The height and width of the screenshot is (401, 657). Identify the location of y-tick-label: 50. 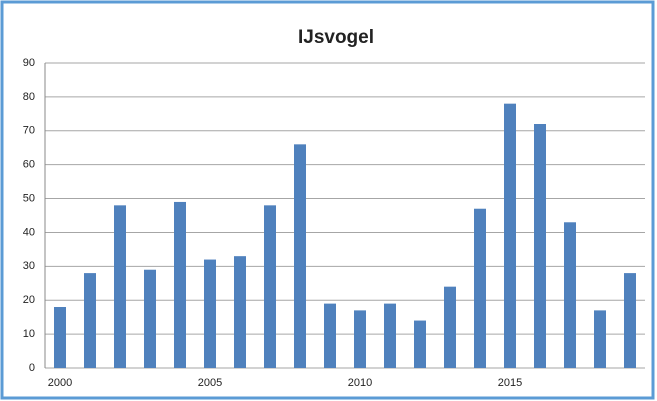
(29, 198).